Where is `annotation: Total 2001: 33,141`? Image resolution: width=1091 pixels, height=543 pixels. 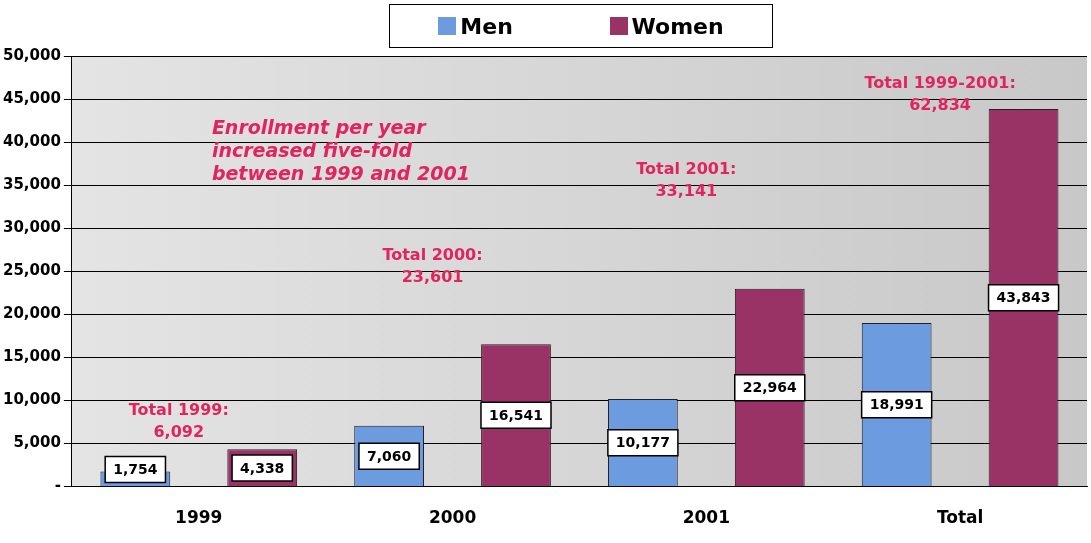
annotation: Total 2001: 33,141 is located at coordinates (686, 179).